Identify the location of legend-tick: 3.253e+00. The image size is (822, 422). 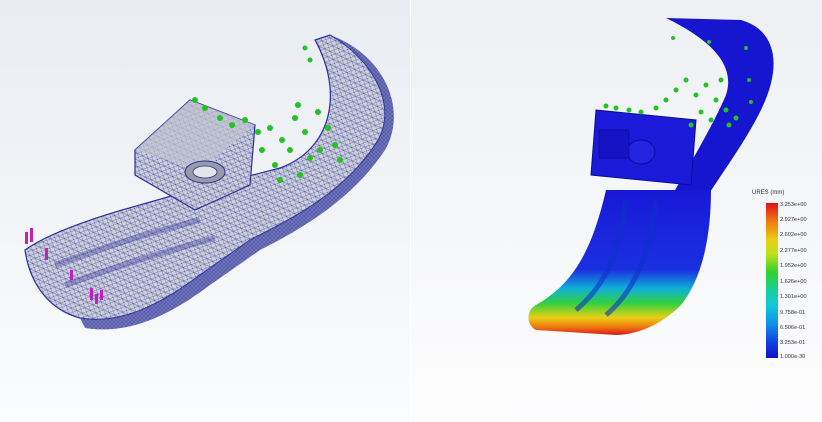
(793, 205).